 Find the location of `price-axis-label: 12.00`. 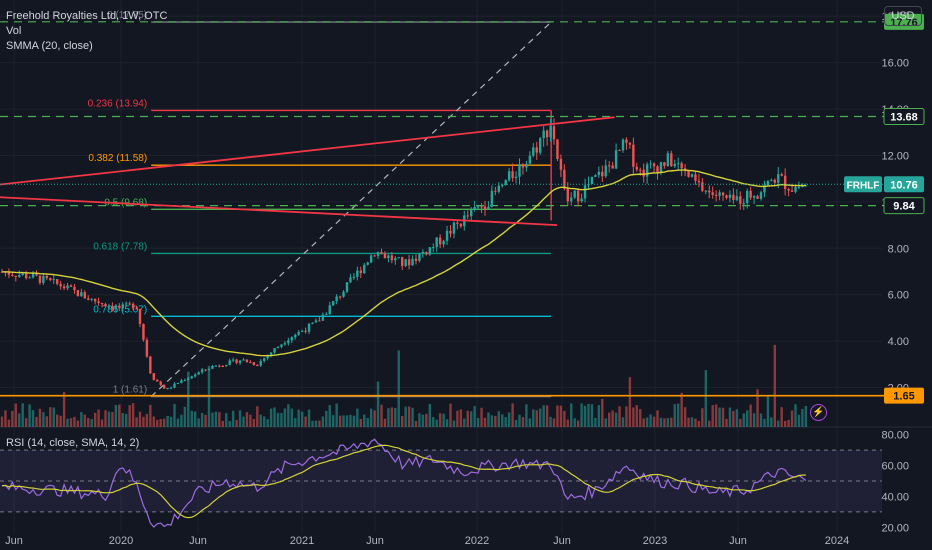

price-axis-label: 12.00 is located at coordinates (895, 156).